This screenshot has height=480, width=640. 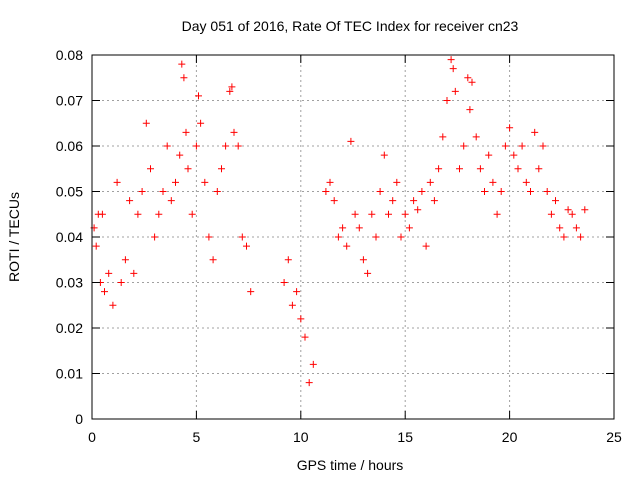 What do you see at coordinates (69, 328) in the screenshot?
I see `y-tick-label: 0.02` at bounding box center [69, 328].